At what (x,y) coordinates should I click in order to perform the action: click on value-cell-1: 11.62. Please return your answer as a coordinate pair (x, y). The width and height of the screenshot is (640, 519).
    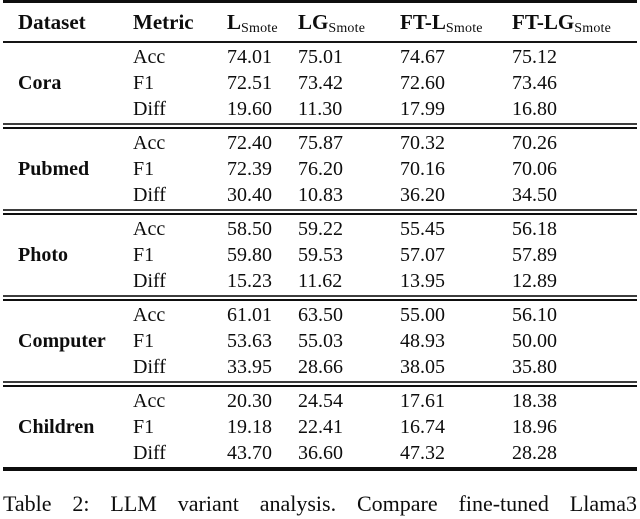
    Looking at the image, I should click on (320, 281).